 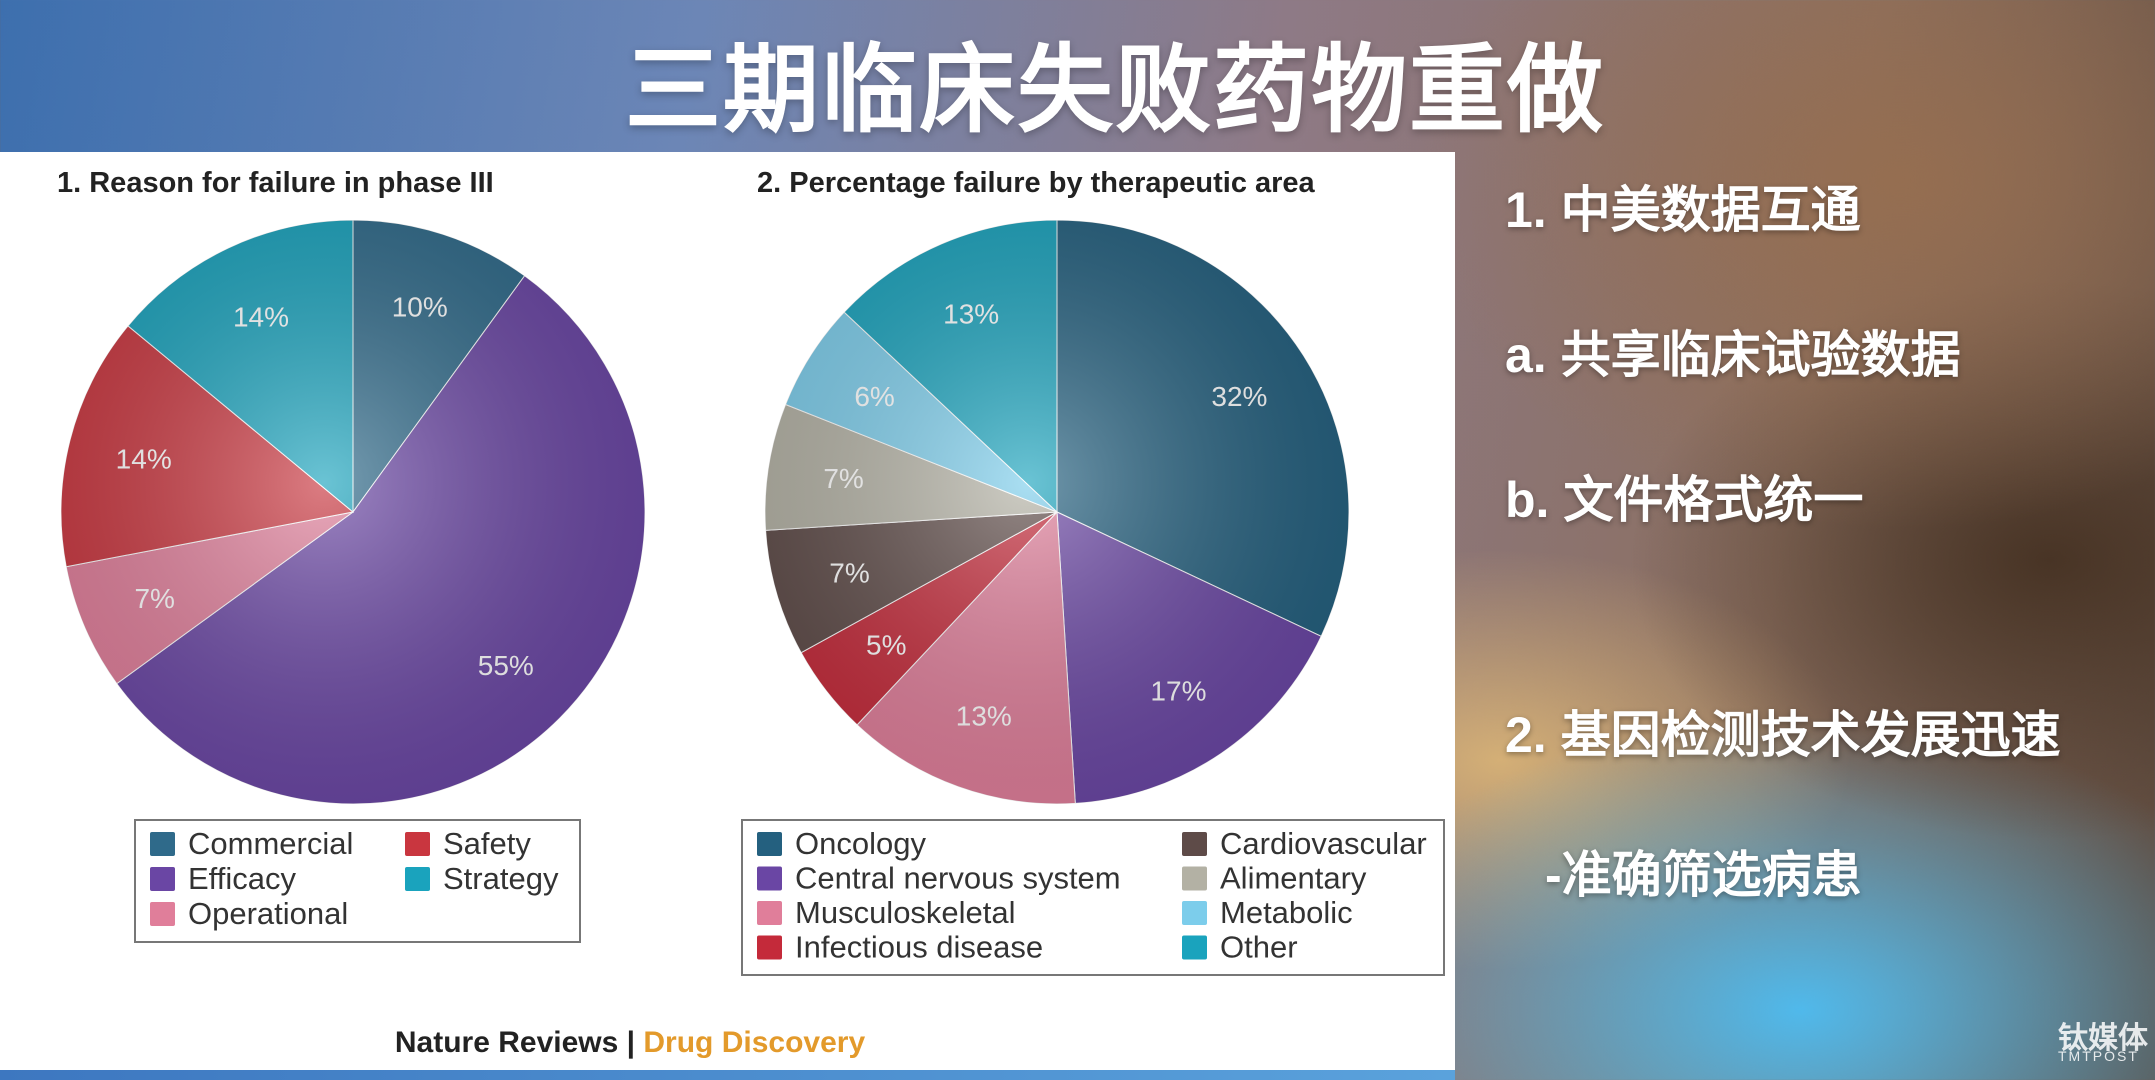 What do you see at coordinates (860, 843) in the screenshot?
I see `legend-label: Oncology` at bounding box center [860, 843].